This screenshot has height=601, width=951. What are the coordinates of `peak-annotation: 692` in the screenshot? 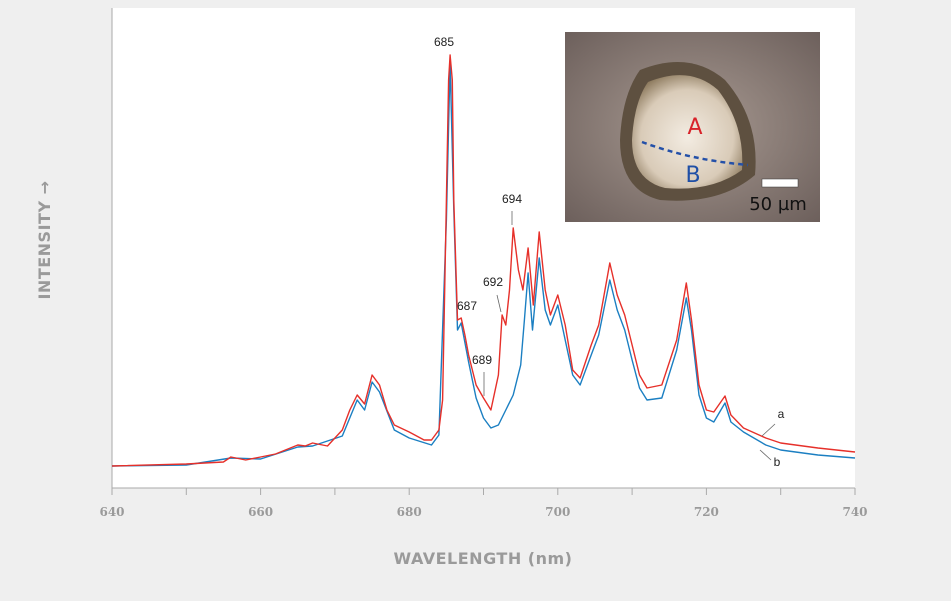 It's located at (493, 282).